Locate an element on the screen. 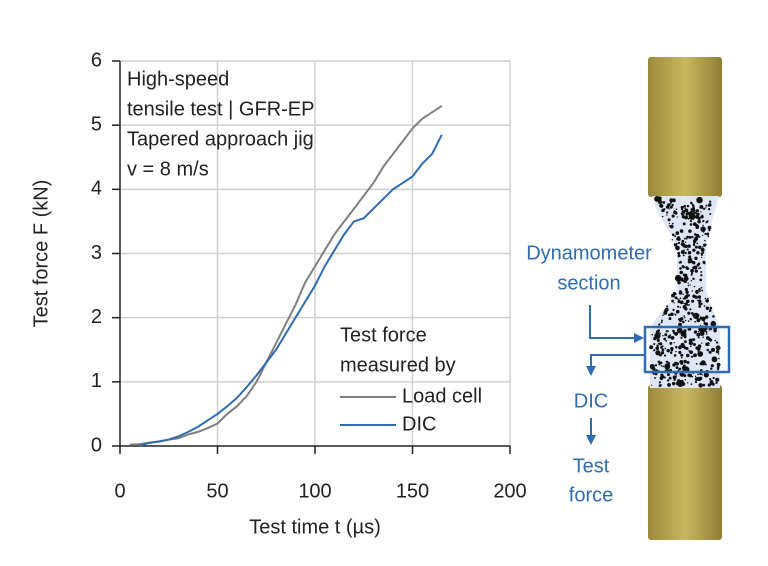 The height and width of the screenshot is (566, 768). legend-title: Test force is located at coordinates (383, 335).